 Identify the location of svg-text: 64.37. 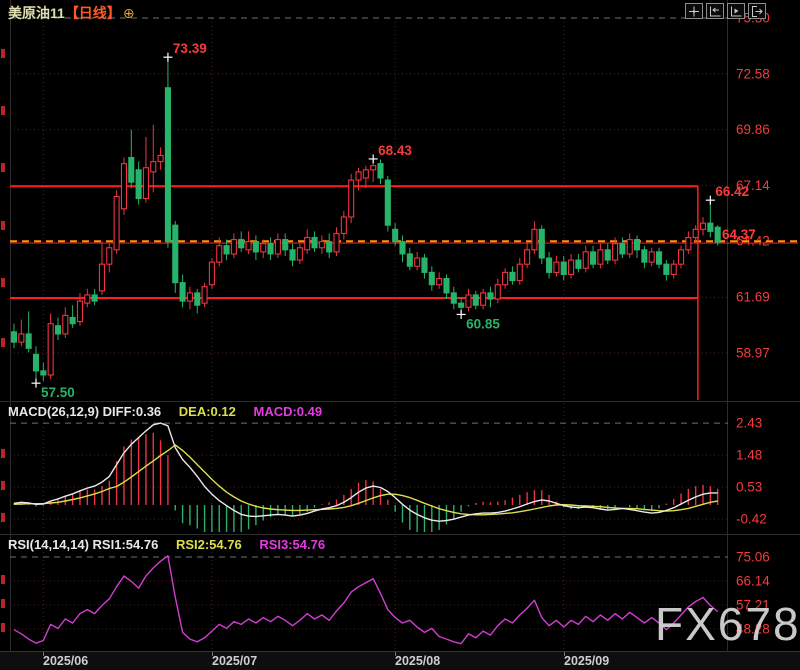
(739, 234).